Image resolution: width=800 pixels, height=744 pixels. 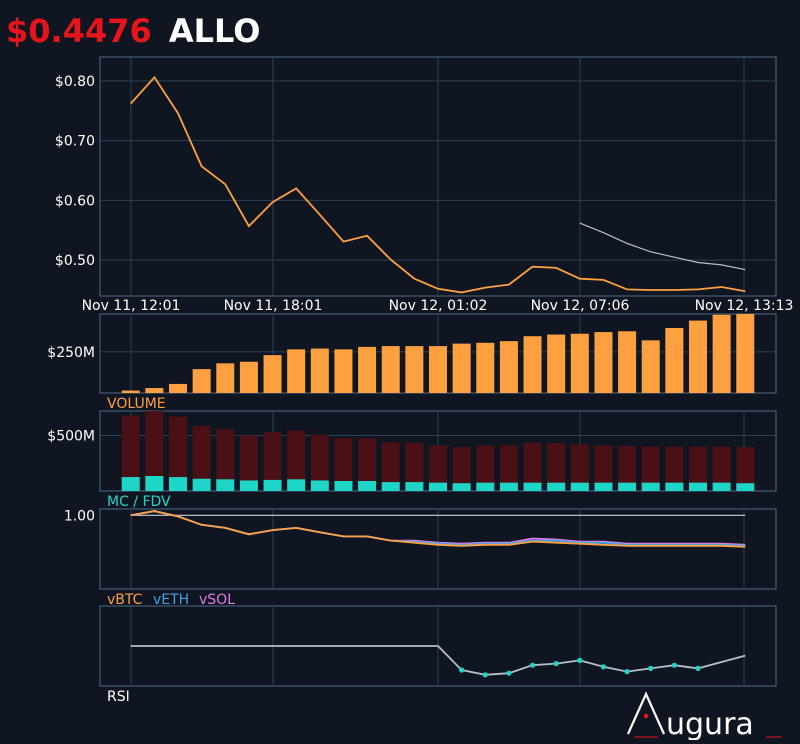 I want to click on price-header: $0.4476 ALLO, so click(x=133, y=31).